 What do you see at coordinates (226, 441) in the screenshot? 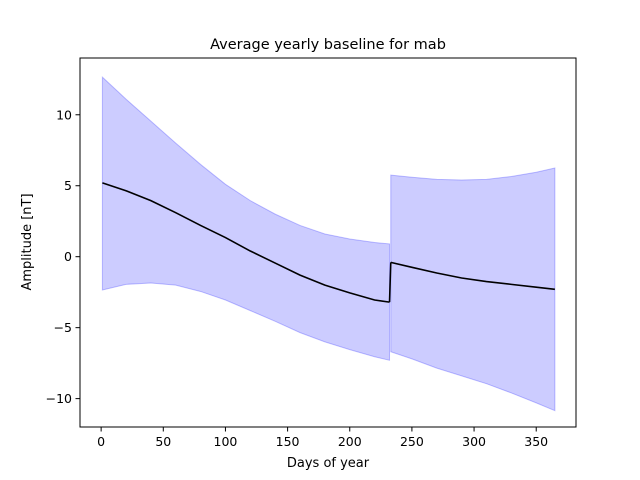
I see `x-tick-label: 100` at bounding box center [226, 441].